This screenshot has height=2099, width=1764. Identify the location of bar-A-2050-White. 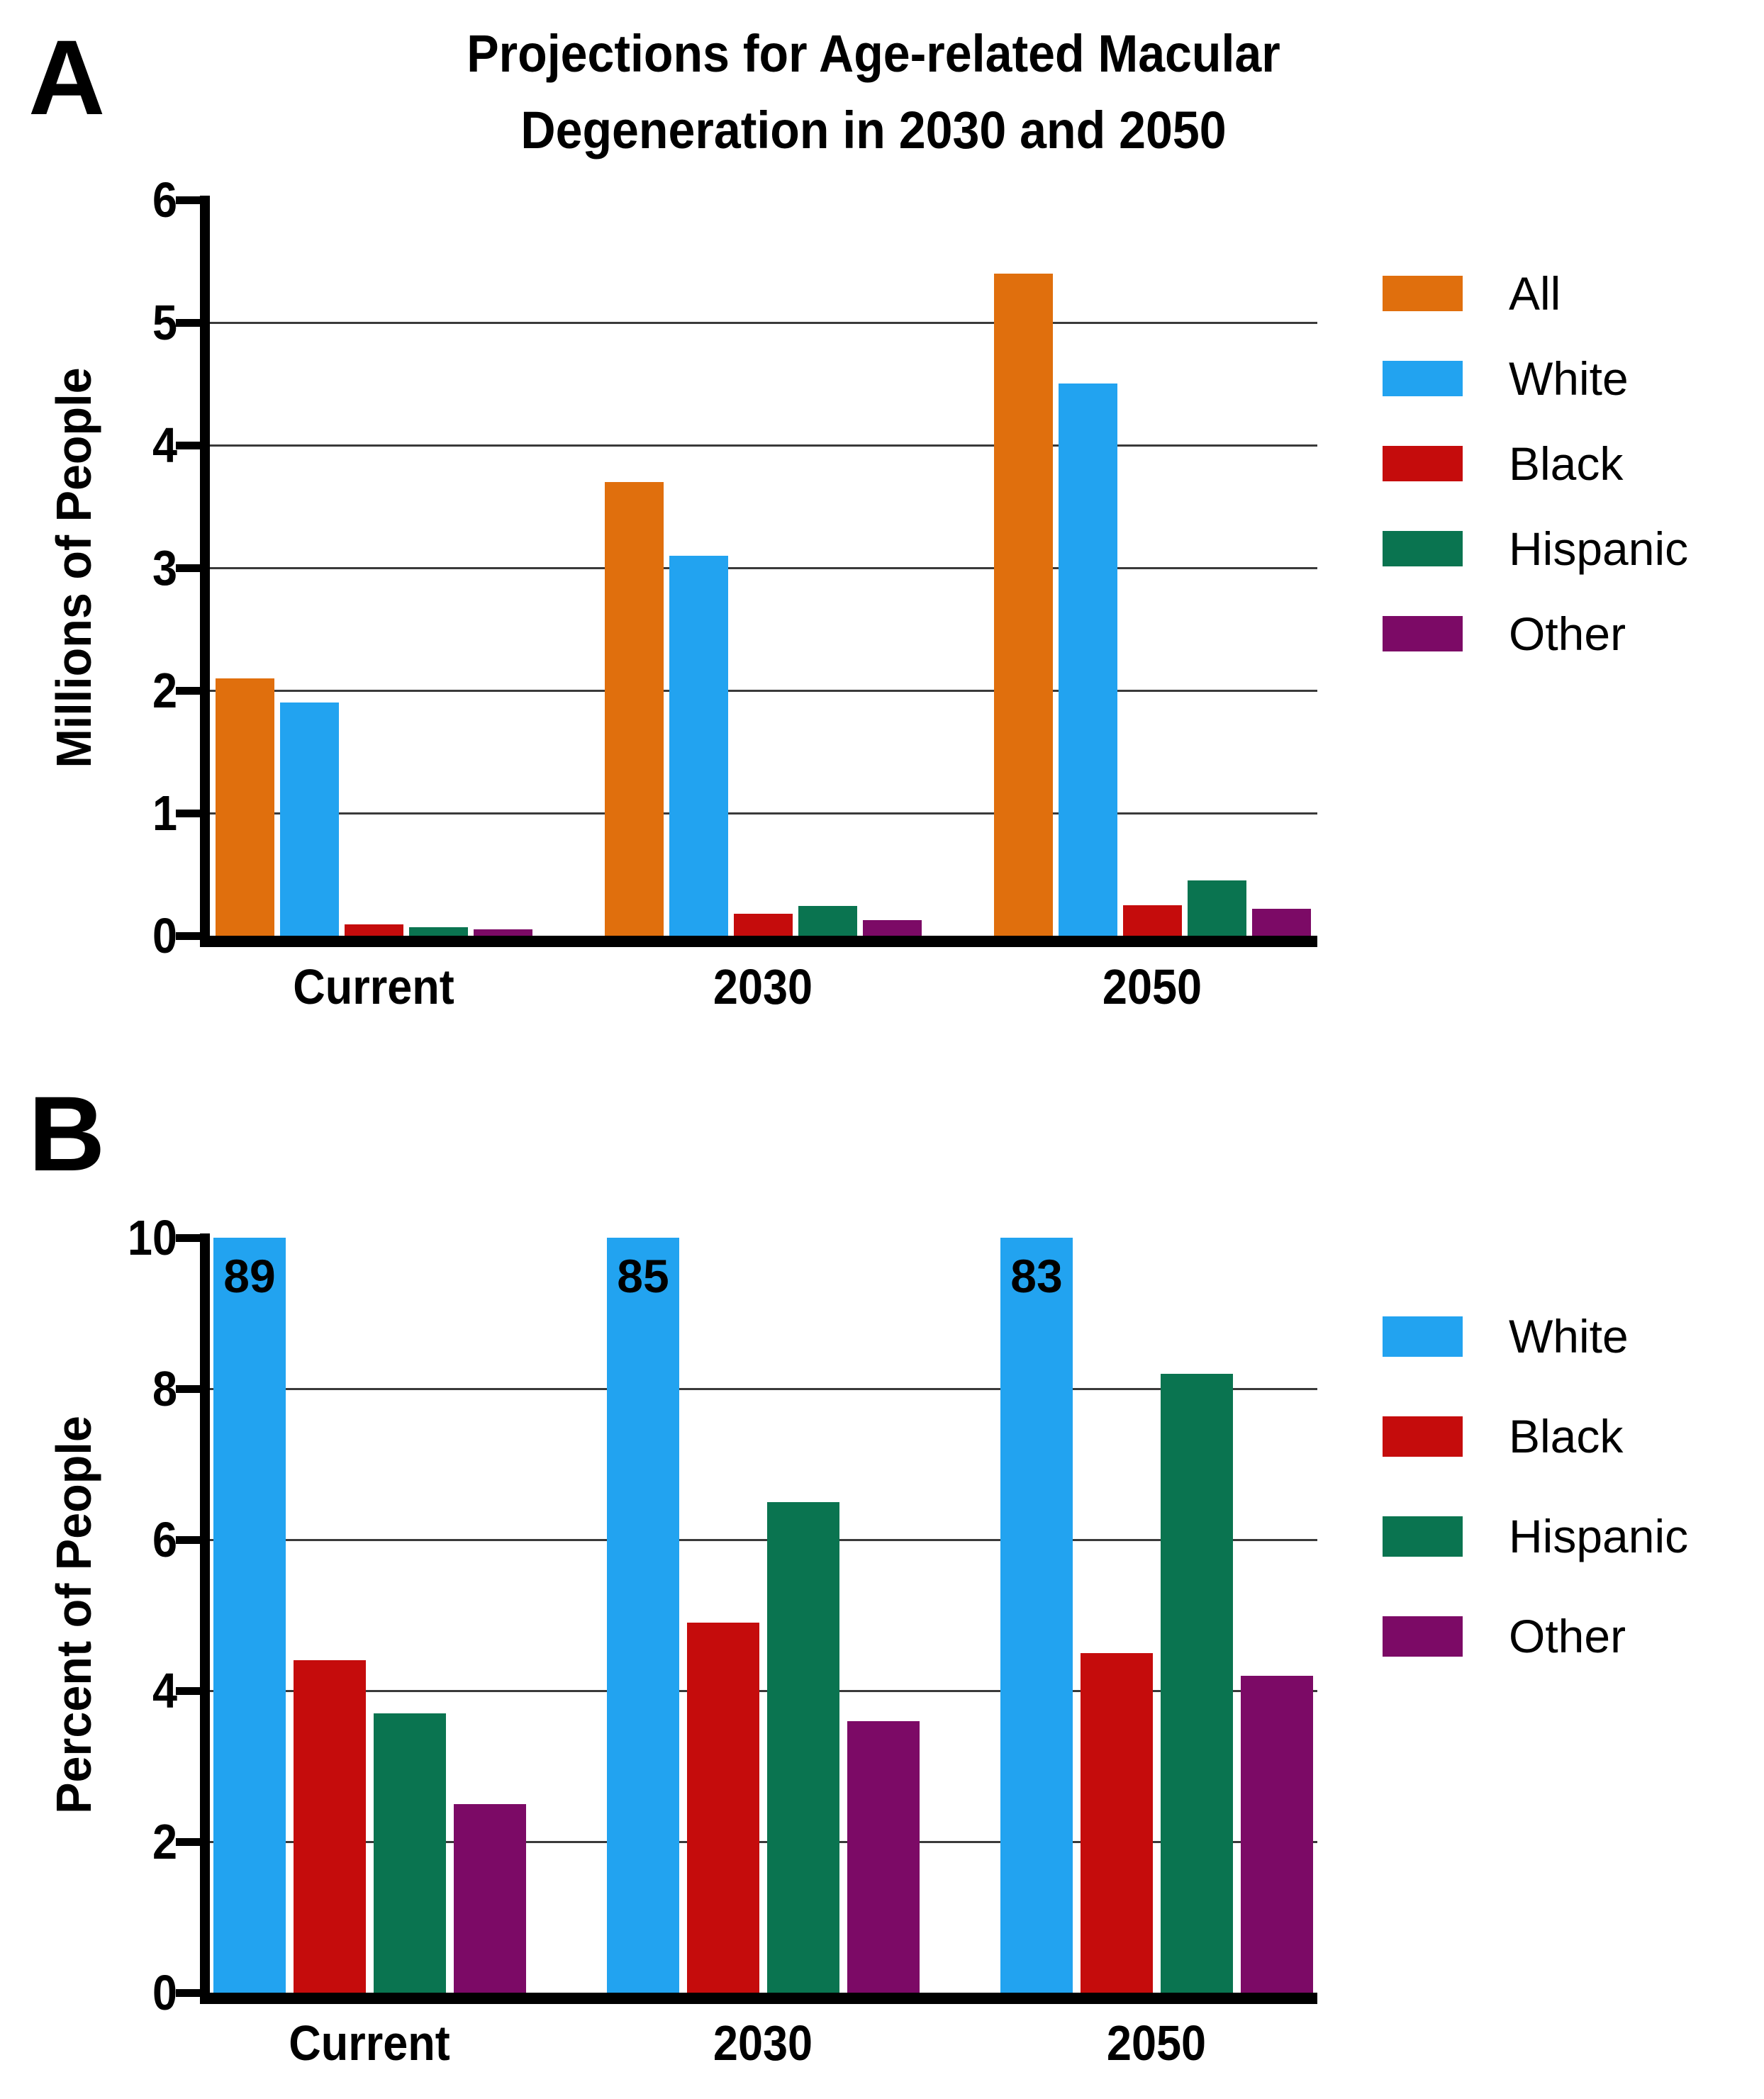
(1088, 660).